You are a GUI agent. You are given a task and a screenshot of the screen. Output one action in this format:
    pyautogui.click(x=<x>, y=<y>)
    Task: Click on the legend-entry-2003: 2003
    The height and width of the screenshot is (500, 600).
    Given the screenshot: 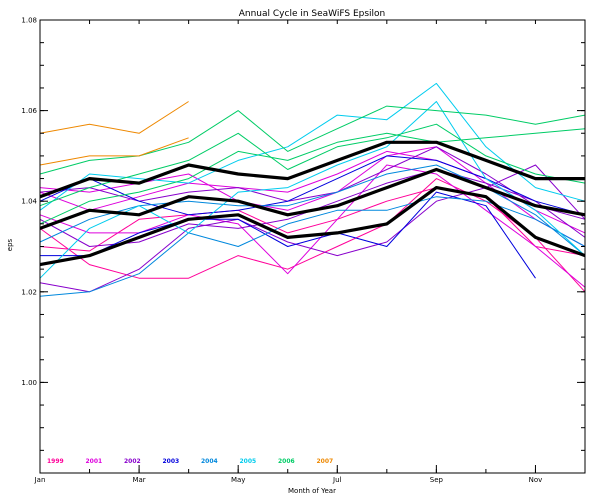 What is the action you would take?
    pyautogui.click(x=171, y=461)
    